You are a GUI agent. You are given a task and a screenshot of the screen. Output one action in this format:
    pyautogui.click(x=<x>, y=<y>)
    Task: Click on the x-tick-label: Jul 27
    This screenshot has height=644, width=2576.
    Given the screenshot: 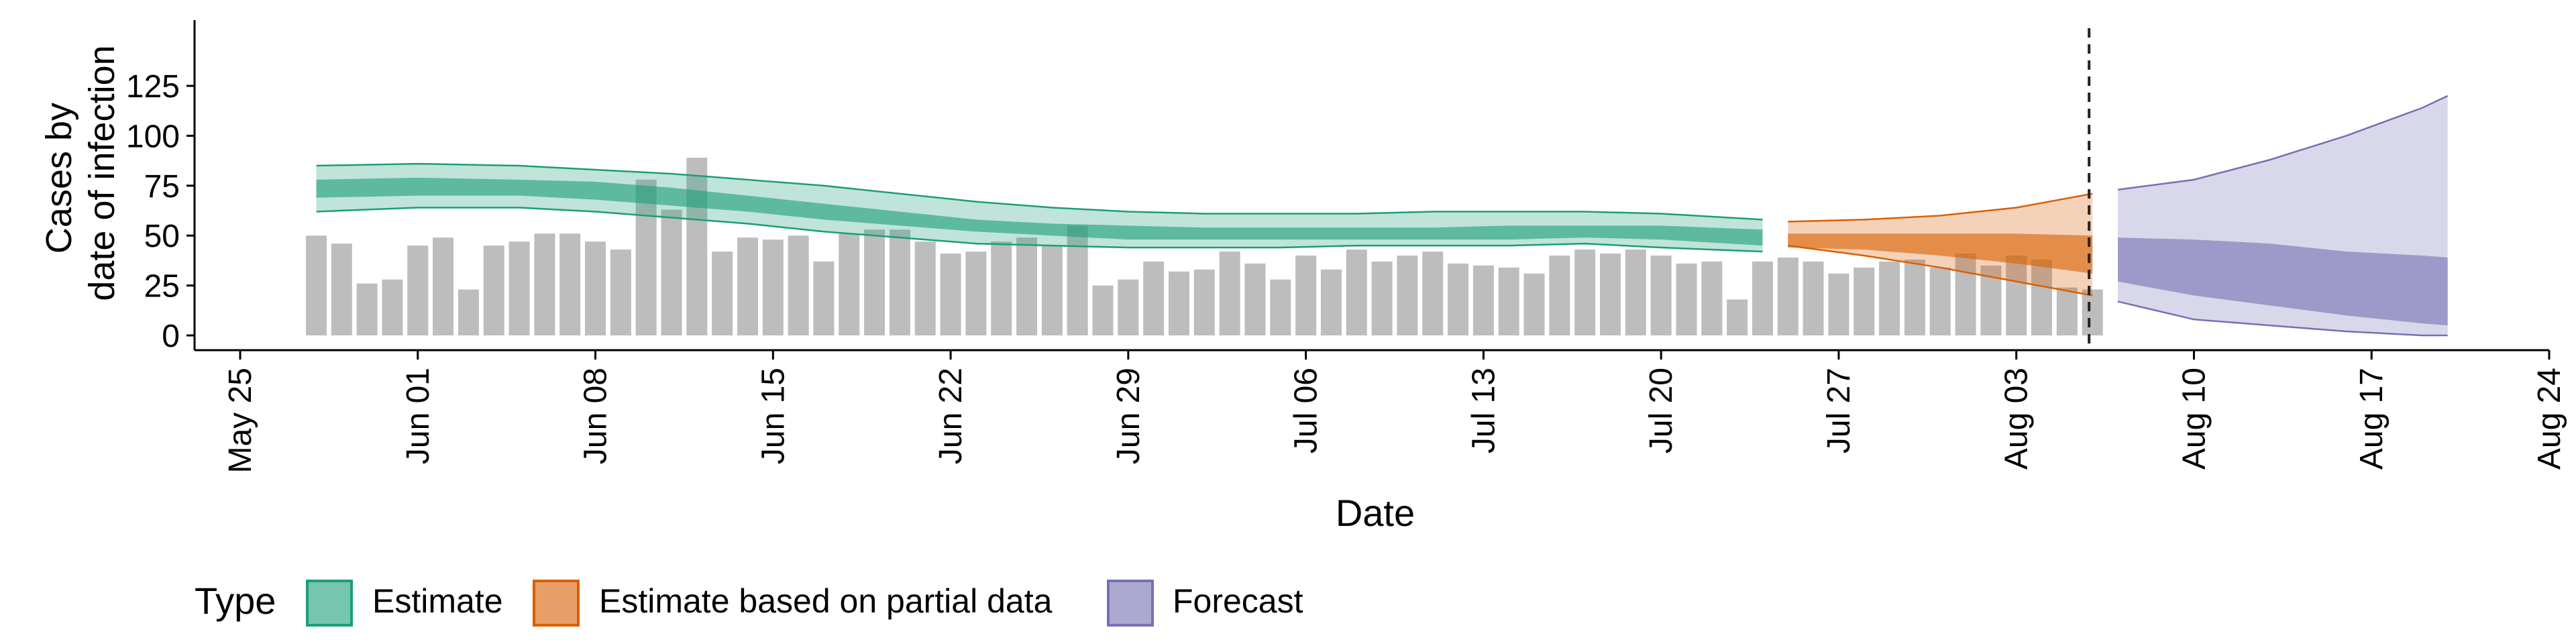 What is the action you would take?
    pyautogui.click(x=1839, y=410)
    